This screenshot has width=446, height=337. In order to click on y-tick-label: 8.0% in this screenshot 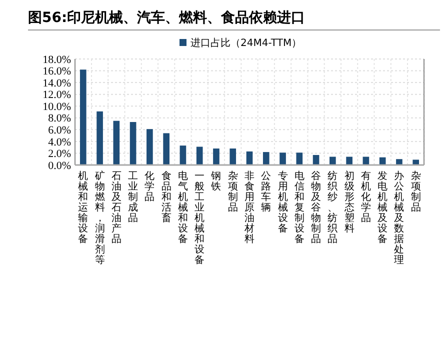, I will do `click(59, 118)`.